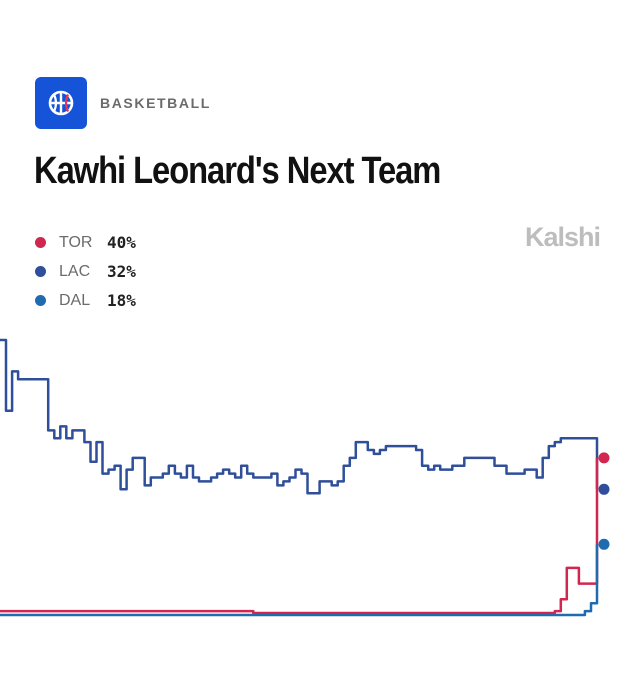 This screenshot has width=640, height=693. I want to click on category-label: BASKETBALL, so click(155, 103).